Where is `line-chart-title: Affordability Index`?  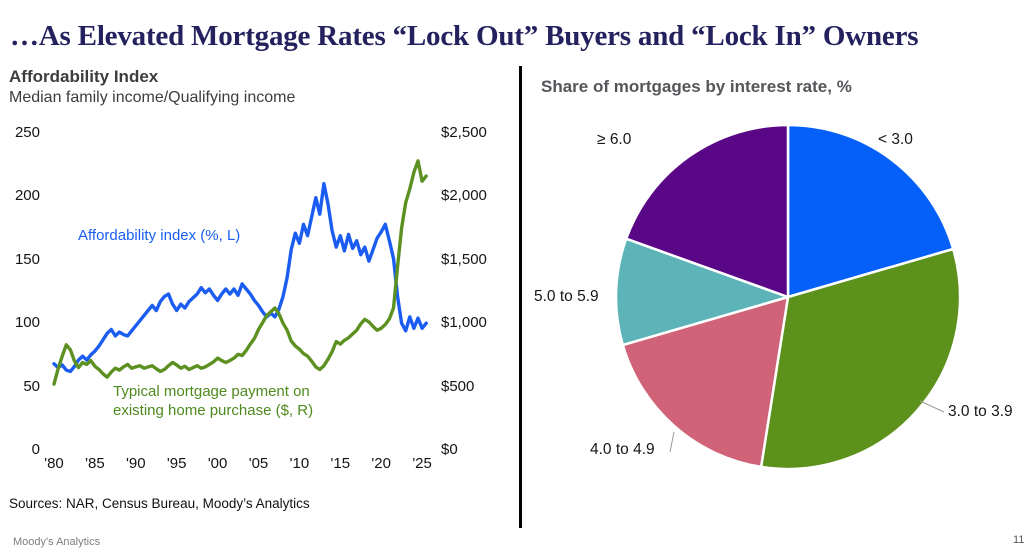 line-chart-title: Affordability Index is located at coordinates (84, 76).